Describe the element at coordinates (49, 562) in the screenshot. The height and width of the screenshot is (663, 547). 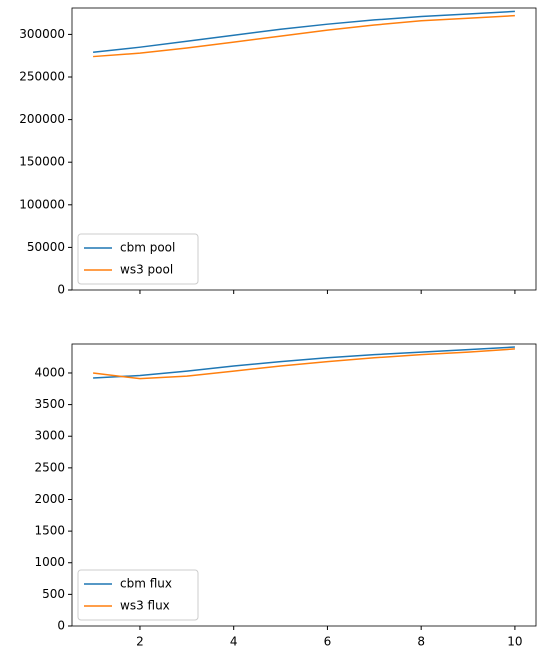
I see `y-tick-label: 1000` at that location.